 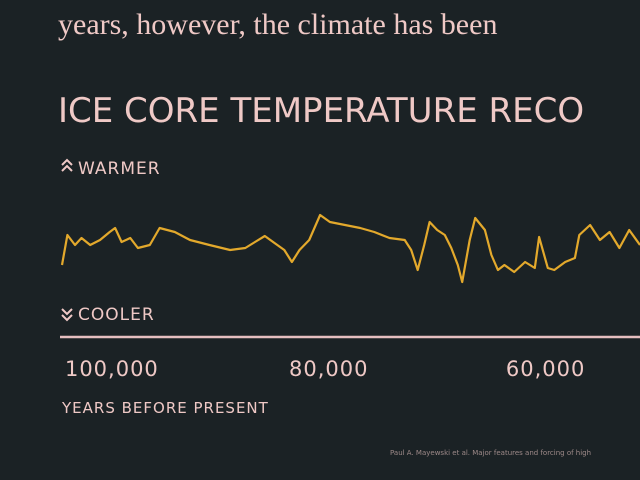 What do you see at coordinates (321, 111) in the screenshot?
I see `chart-title: ICE CORE TEMPERATURE RECO` at bounding box center [321, 111].